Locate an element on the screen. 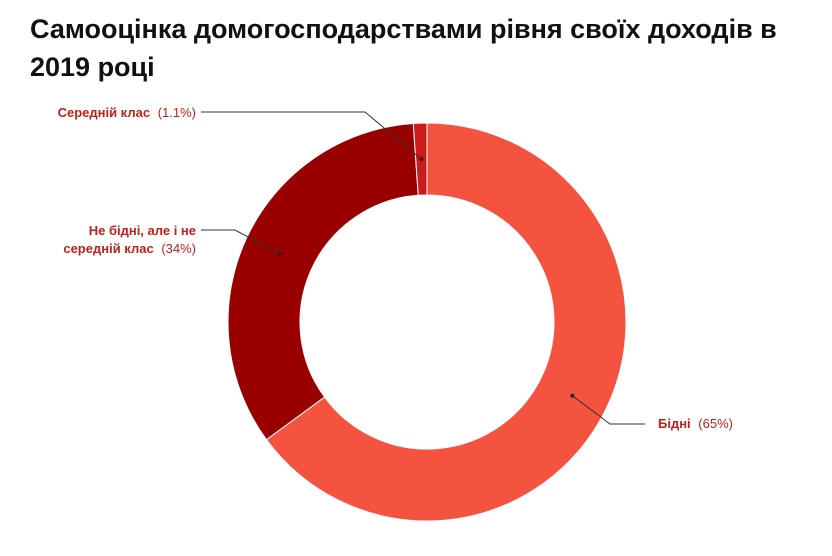 Image resolution: width=832 pixels, height=556 pixels. label-not-poor-pct: (34%) is located at coordinates (178, 248).